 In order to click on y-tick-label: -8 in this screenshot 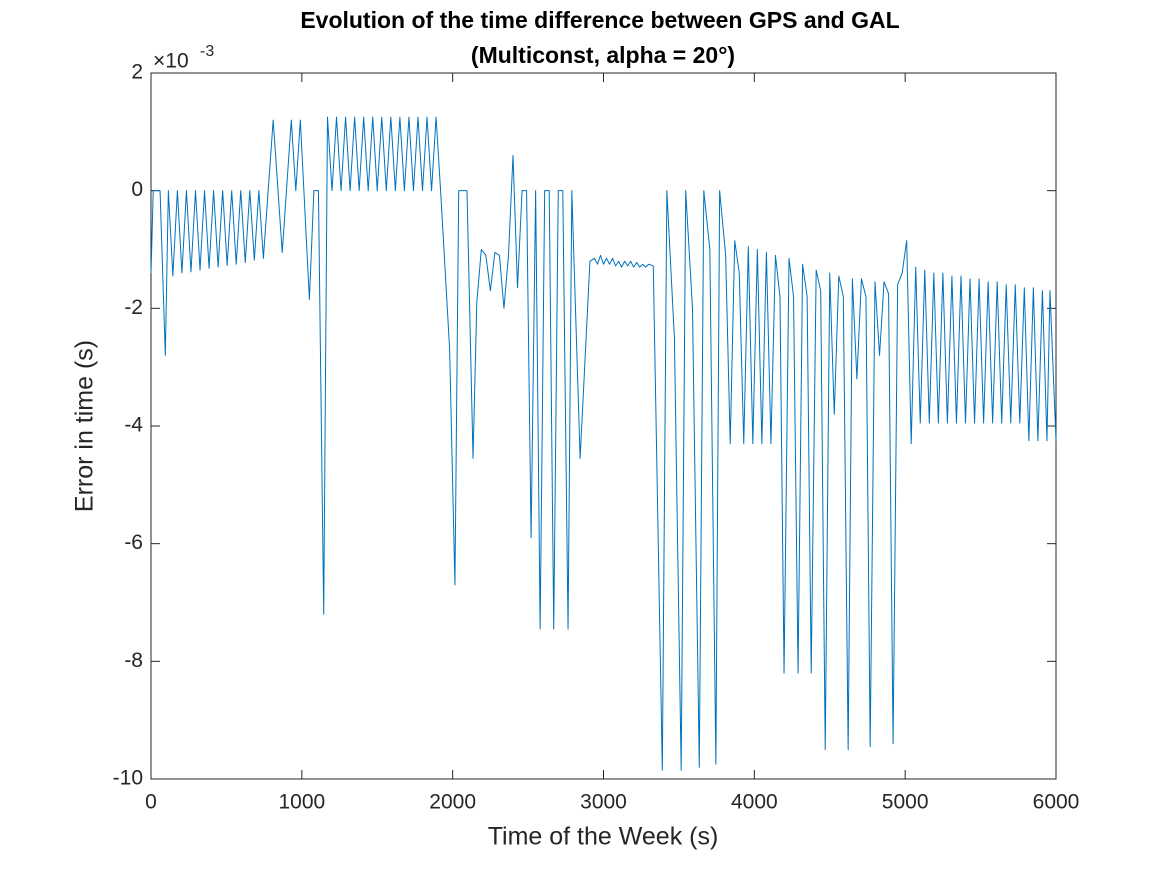, I will do `click(133, 660)`.